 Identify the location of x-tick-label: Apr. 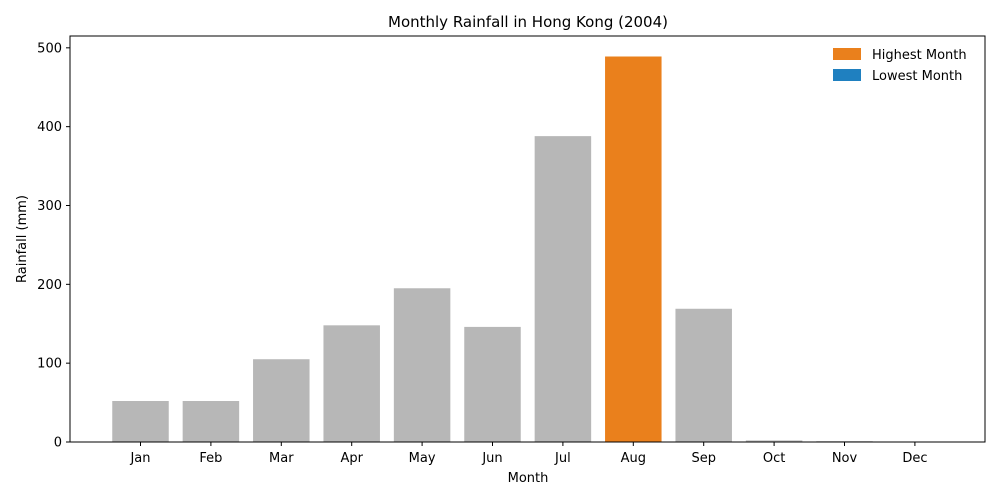
(351, 458).